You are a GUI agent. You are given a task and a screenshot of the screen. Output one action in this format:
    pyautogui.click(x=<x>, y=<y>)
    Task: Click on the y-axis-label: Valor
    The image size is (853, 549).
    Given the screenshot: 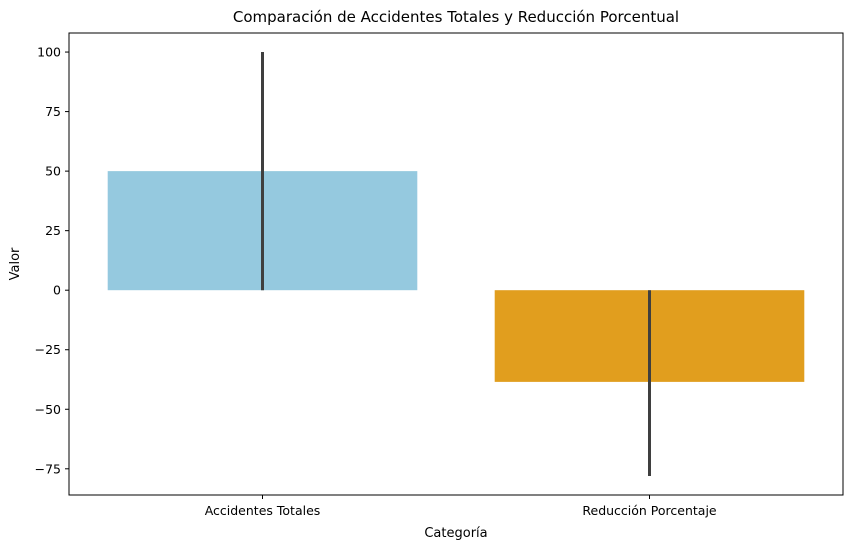 What is the action you would take?
    pyautogui.click(x=15, y=263)
    